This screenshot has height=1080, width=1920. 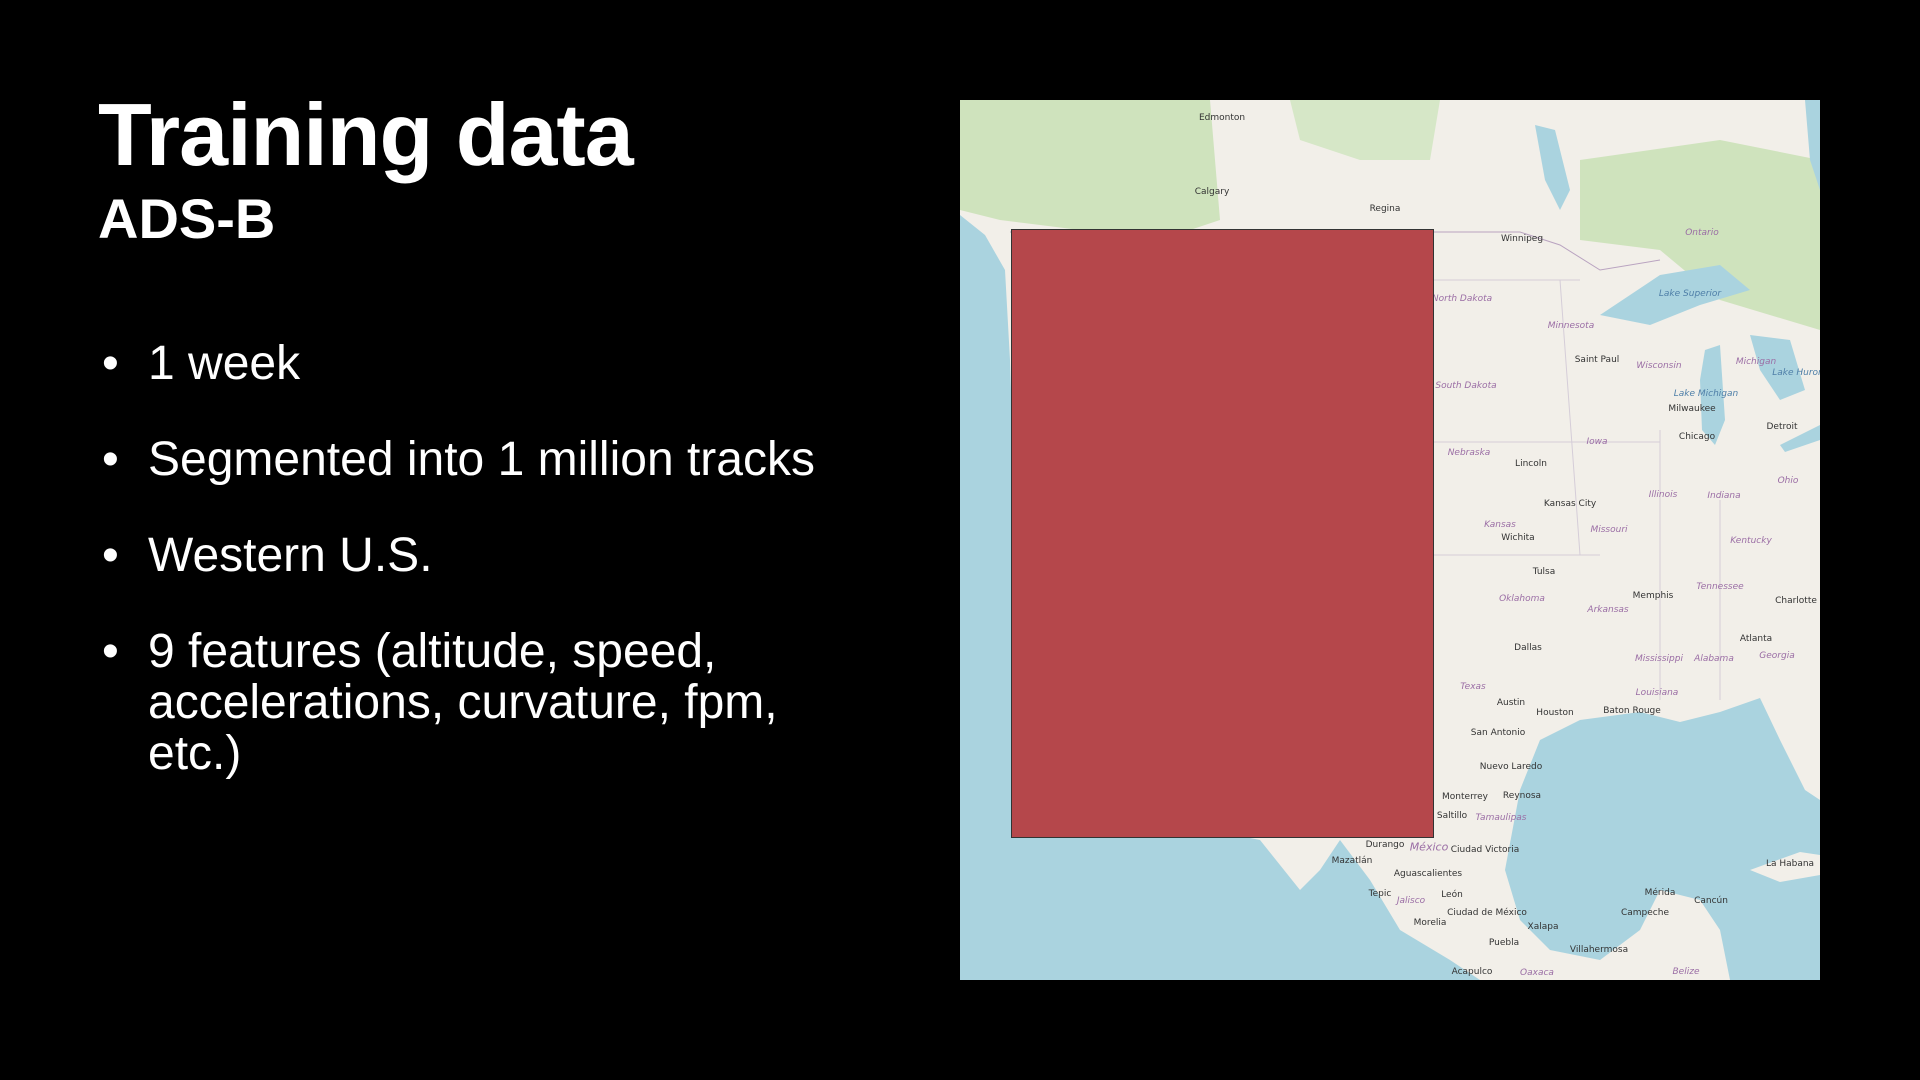 I want to click on slide-subtitle: ADS-B, so click(x=187, y=218).